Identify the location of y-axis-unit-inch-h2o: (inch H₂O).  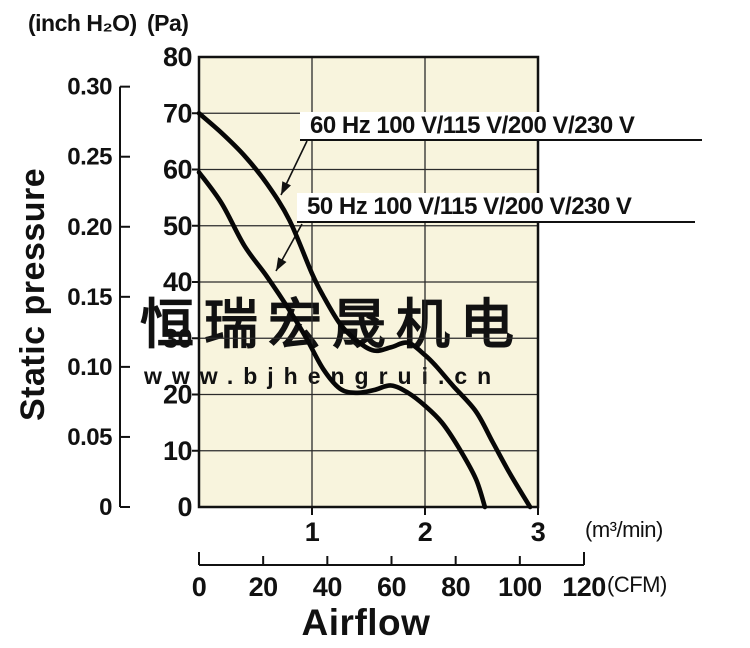
(82, 23).